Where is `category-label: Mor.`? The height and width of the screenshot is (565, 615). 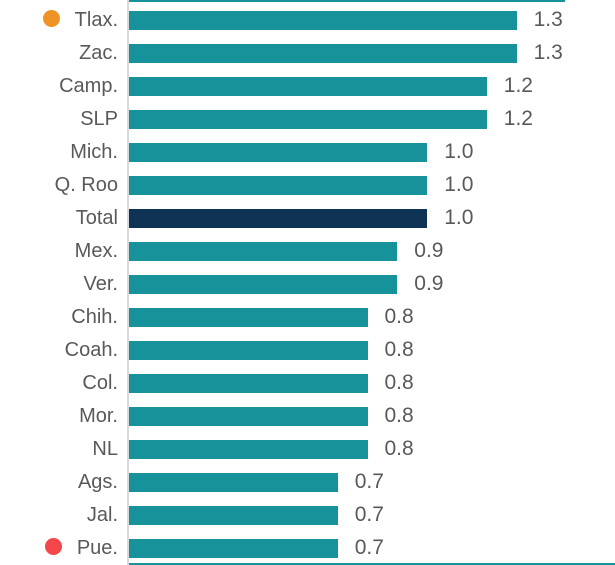
category-label: Mor. is located at coordinates (98, 415).